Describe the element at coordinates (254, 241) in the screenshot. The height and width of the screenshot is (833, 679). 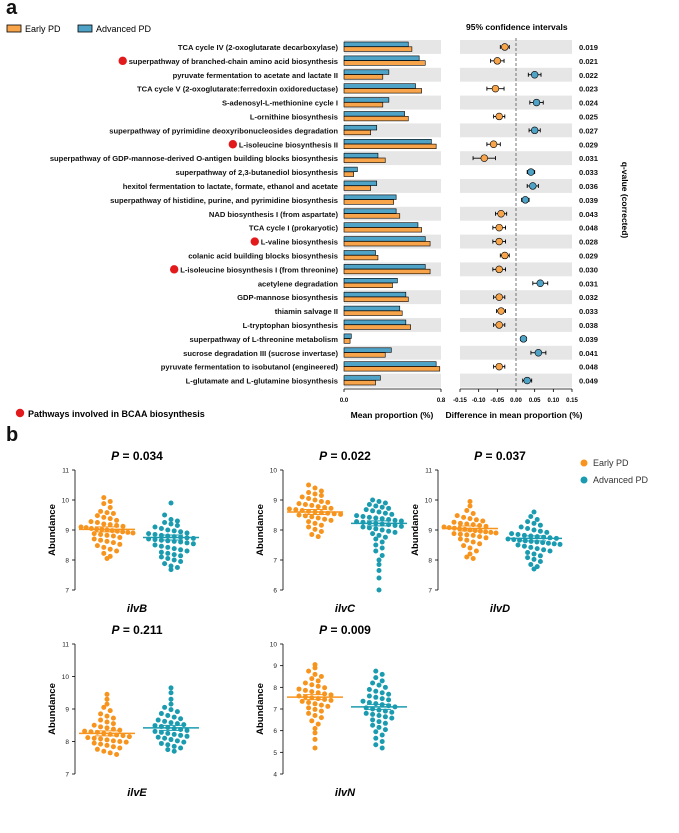
I see `bcaa-marker-dot` at that location.